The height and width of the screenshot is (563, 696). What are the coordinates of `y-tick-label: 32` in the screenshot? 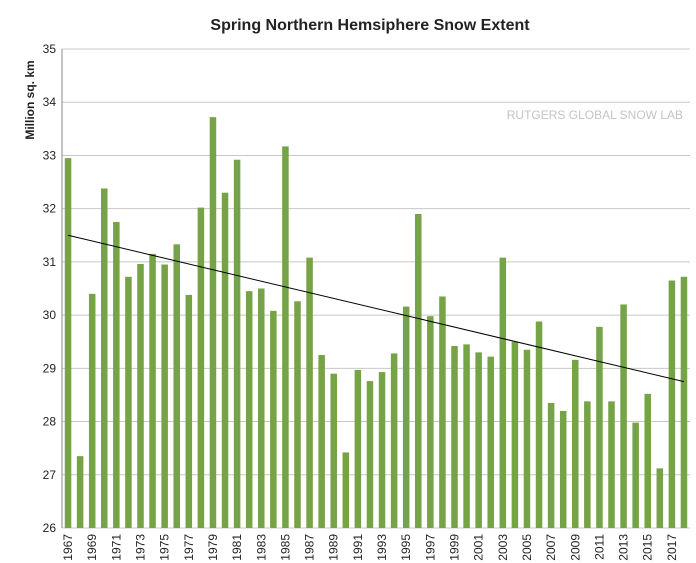 It's located at (50, 209).